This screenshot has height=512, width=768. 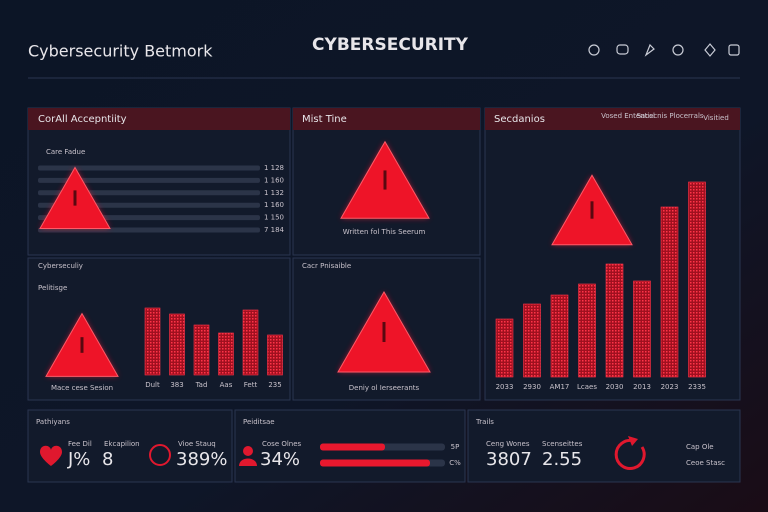 I want to click on bar-label: 2930, so click(x=532, y=387).